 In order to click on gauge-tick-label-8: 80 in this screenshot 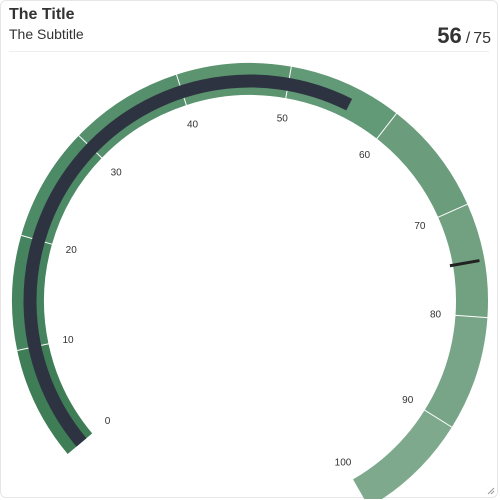, I will do `click(436, 314)`.